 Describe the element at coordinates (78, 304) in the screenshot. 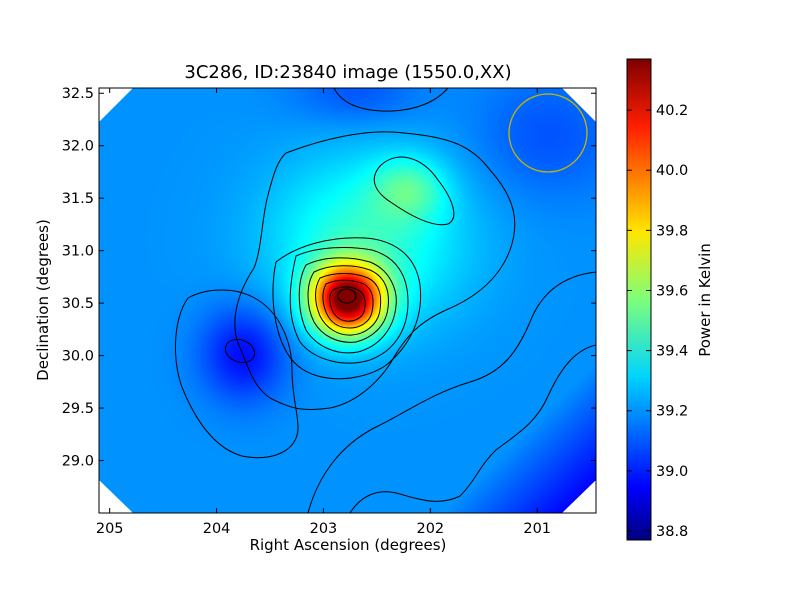

I see `y-tick-label: 30.5` at that location.